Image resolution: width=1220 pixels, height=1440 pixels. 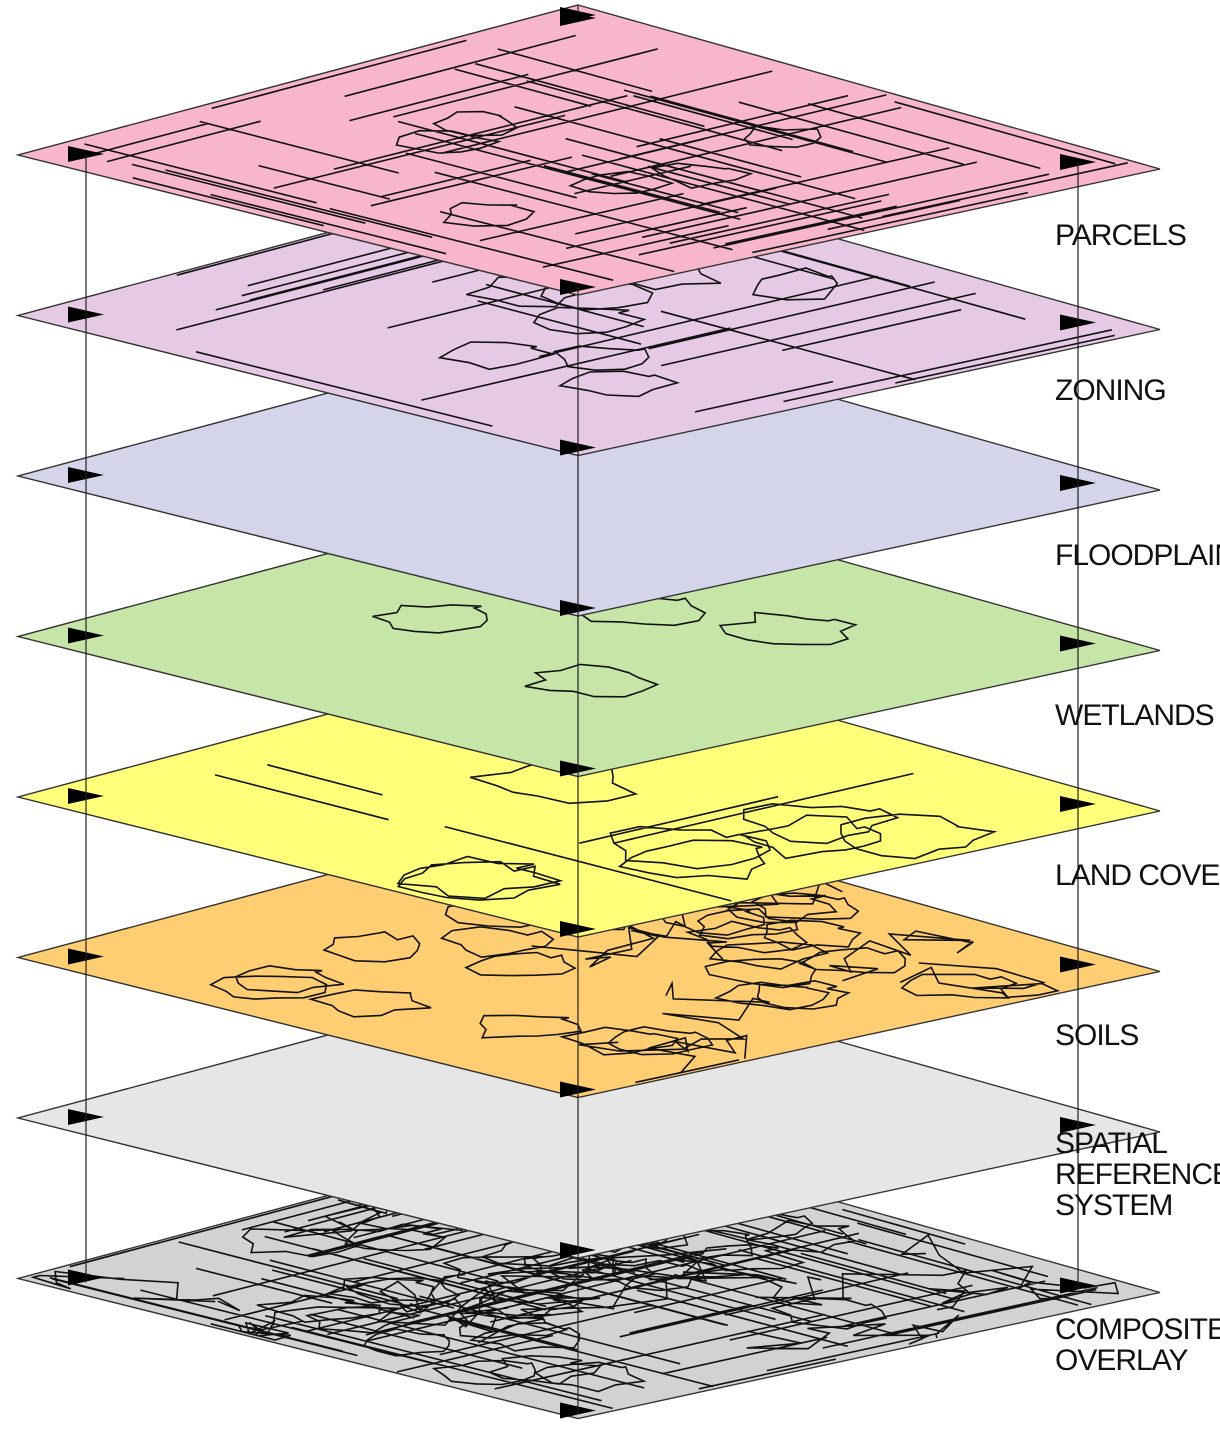 What do you see at coordinates (86, 154) in the screenshot?
I see `registration-arrow-left` at bounding box center [86, 154].